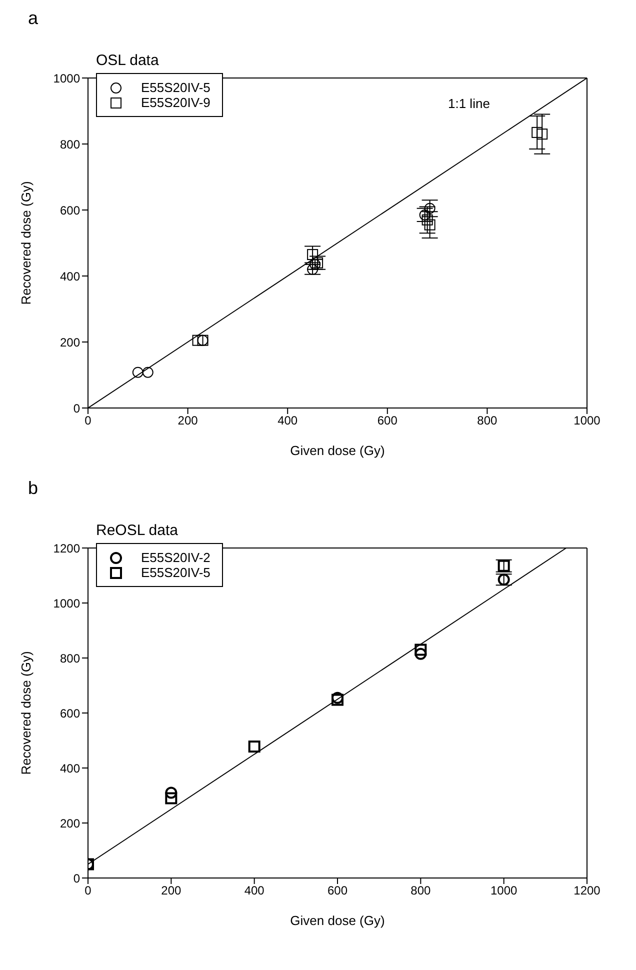 This screenshot has height=970, width=636. Describe the element at coordinates (33, 489) in the screenshot. I see `chart-title: b` at that location.